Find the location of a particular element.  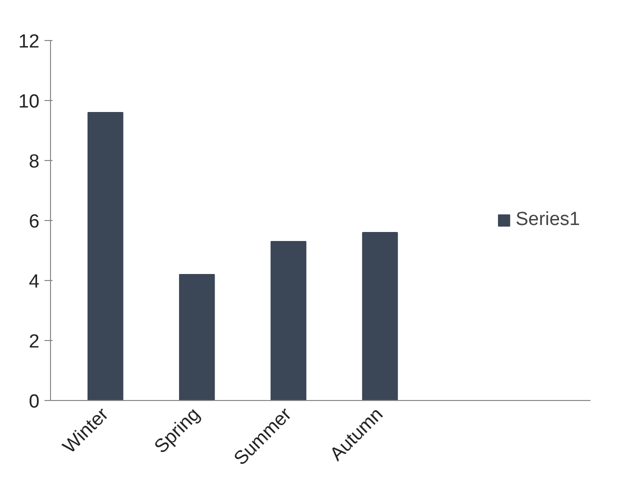

y-tick-label: 2 is located at coordinates (34, 342).